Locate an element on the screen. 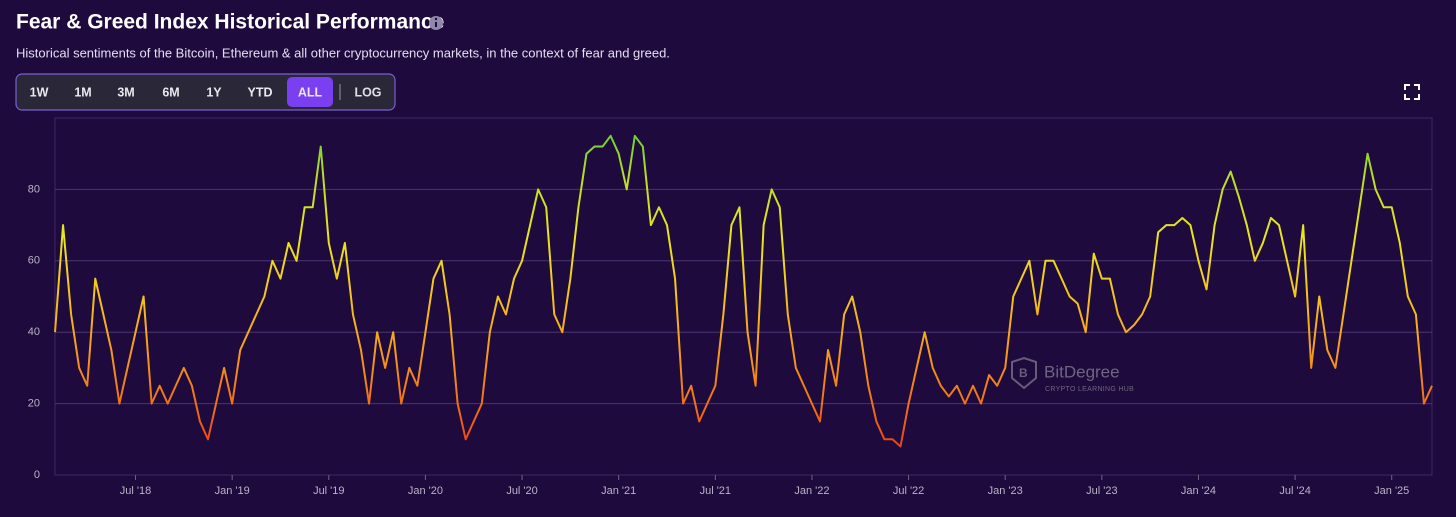 Image resolution: width=1456 pixels, height=517 pixels. x-tick-label: Jan '25 is located at coordinates (1391, 491).